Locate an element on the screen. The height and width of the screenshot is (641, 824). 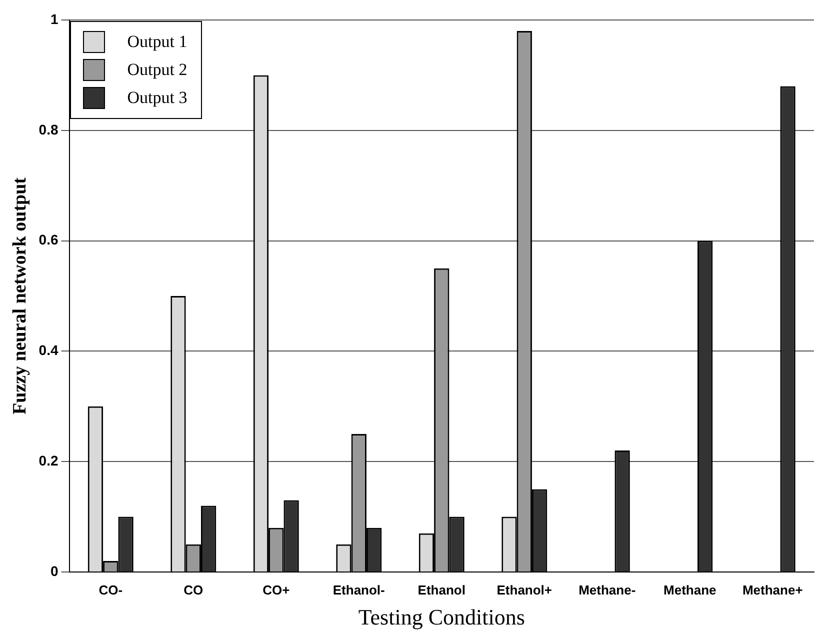
y-tick-label: 0.6 is located at coordinates (48, 240).